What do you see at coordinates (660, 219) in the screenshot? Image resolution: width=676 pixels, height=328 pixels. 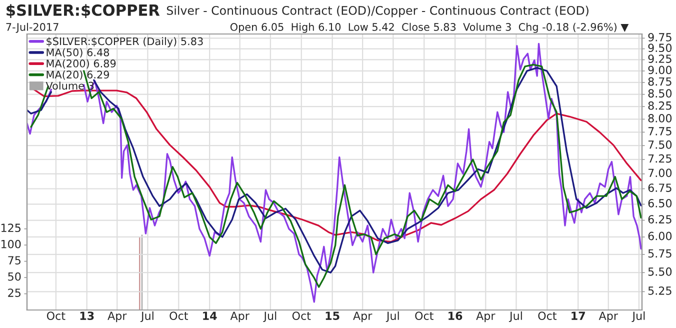 I see `y-tick-label: 6.25` at bounding box center [660, 219].